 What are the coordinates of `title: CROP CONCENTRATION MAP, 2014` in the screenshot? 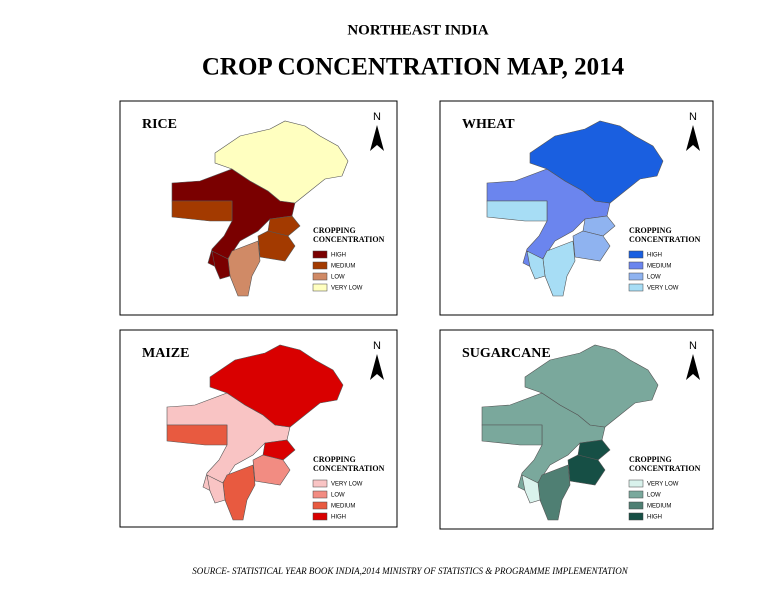 It's located at (413, 67).